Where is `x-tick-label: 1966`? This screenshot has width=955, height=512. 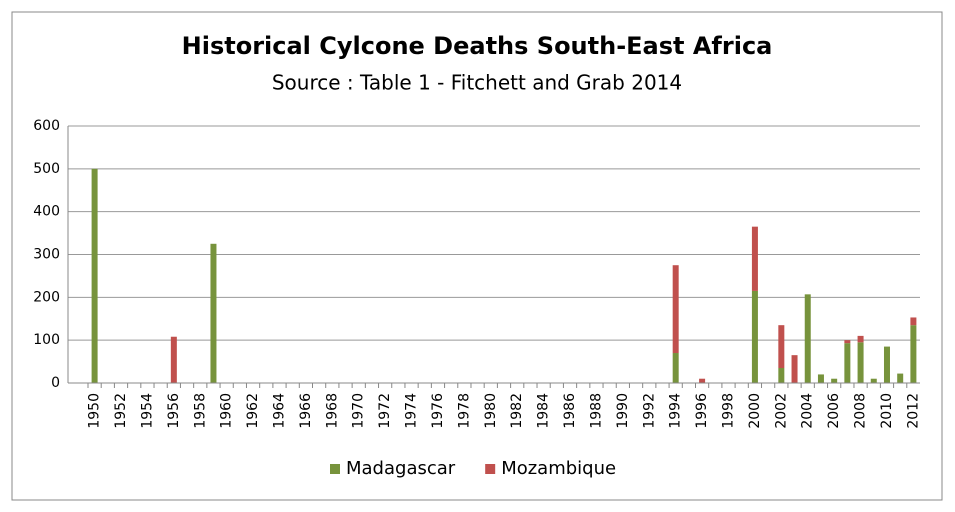 x-tick-label: 1966 is located at coordinates (306, 411).